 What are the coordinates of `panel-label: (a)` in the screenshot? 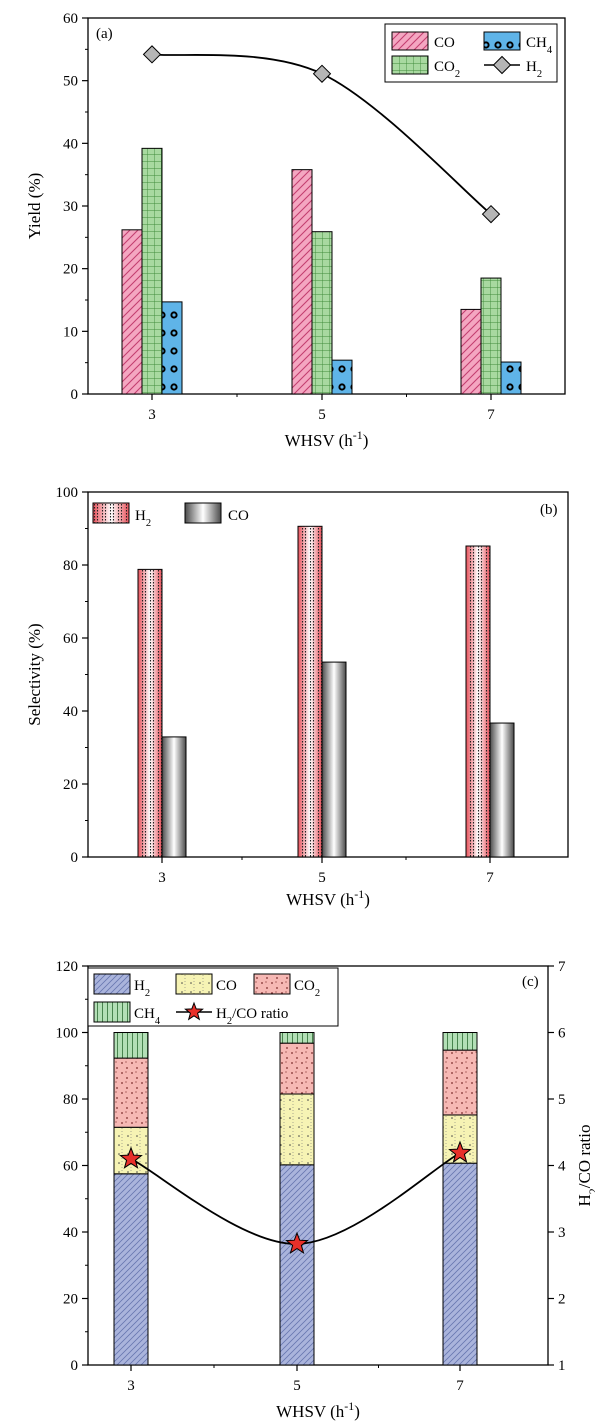 It's located at (104, 34).